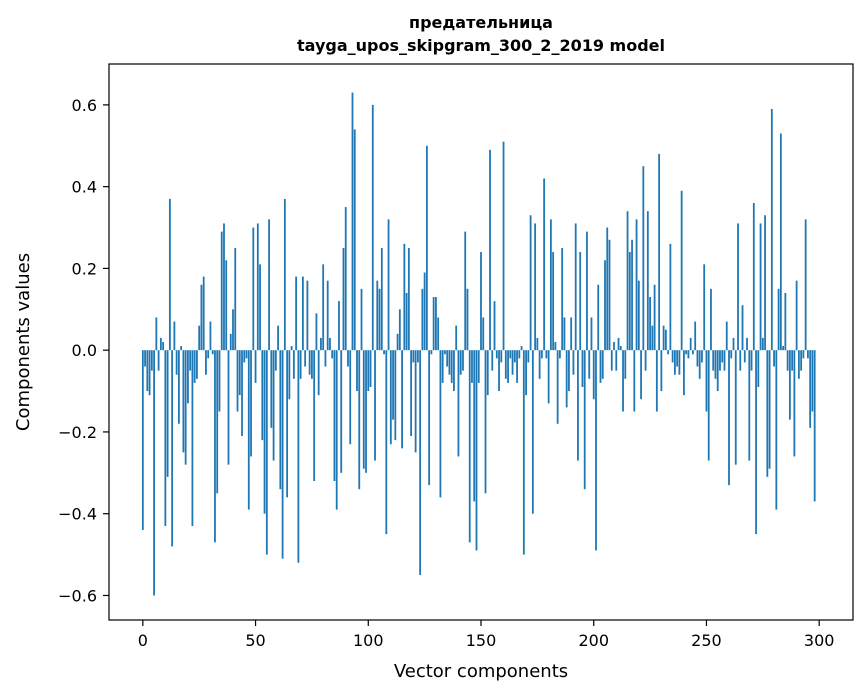 The height and width of the screenshot is (696, 867). I want to click on x-tick-label: 0, so click(143, 640).